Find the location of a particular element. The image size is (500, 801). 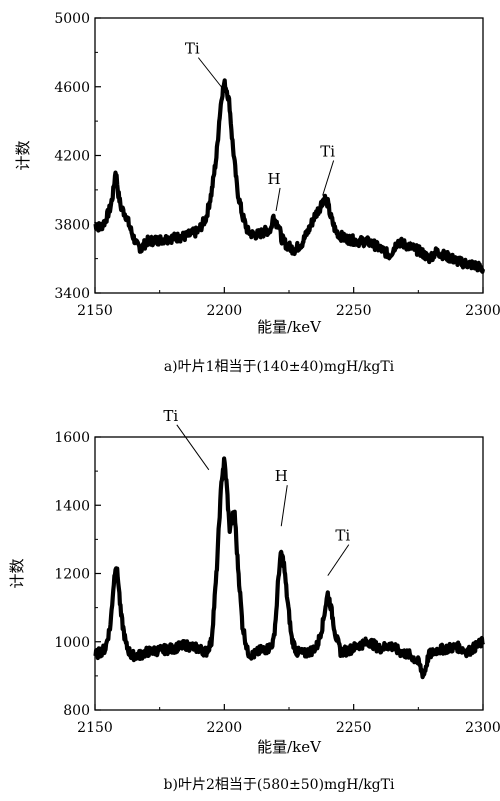

panel-a-y-tick-label: 4200 is located at coordinates (72, 157).